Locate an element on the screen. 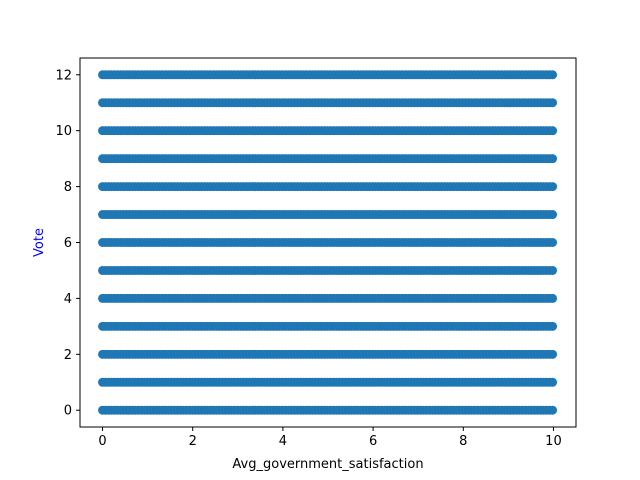 This screenshot has height=480, width=640. y-tick-label: 8 is located at coordinates (68, 187).